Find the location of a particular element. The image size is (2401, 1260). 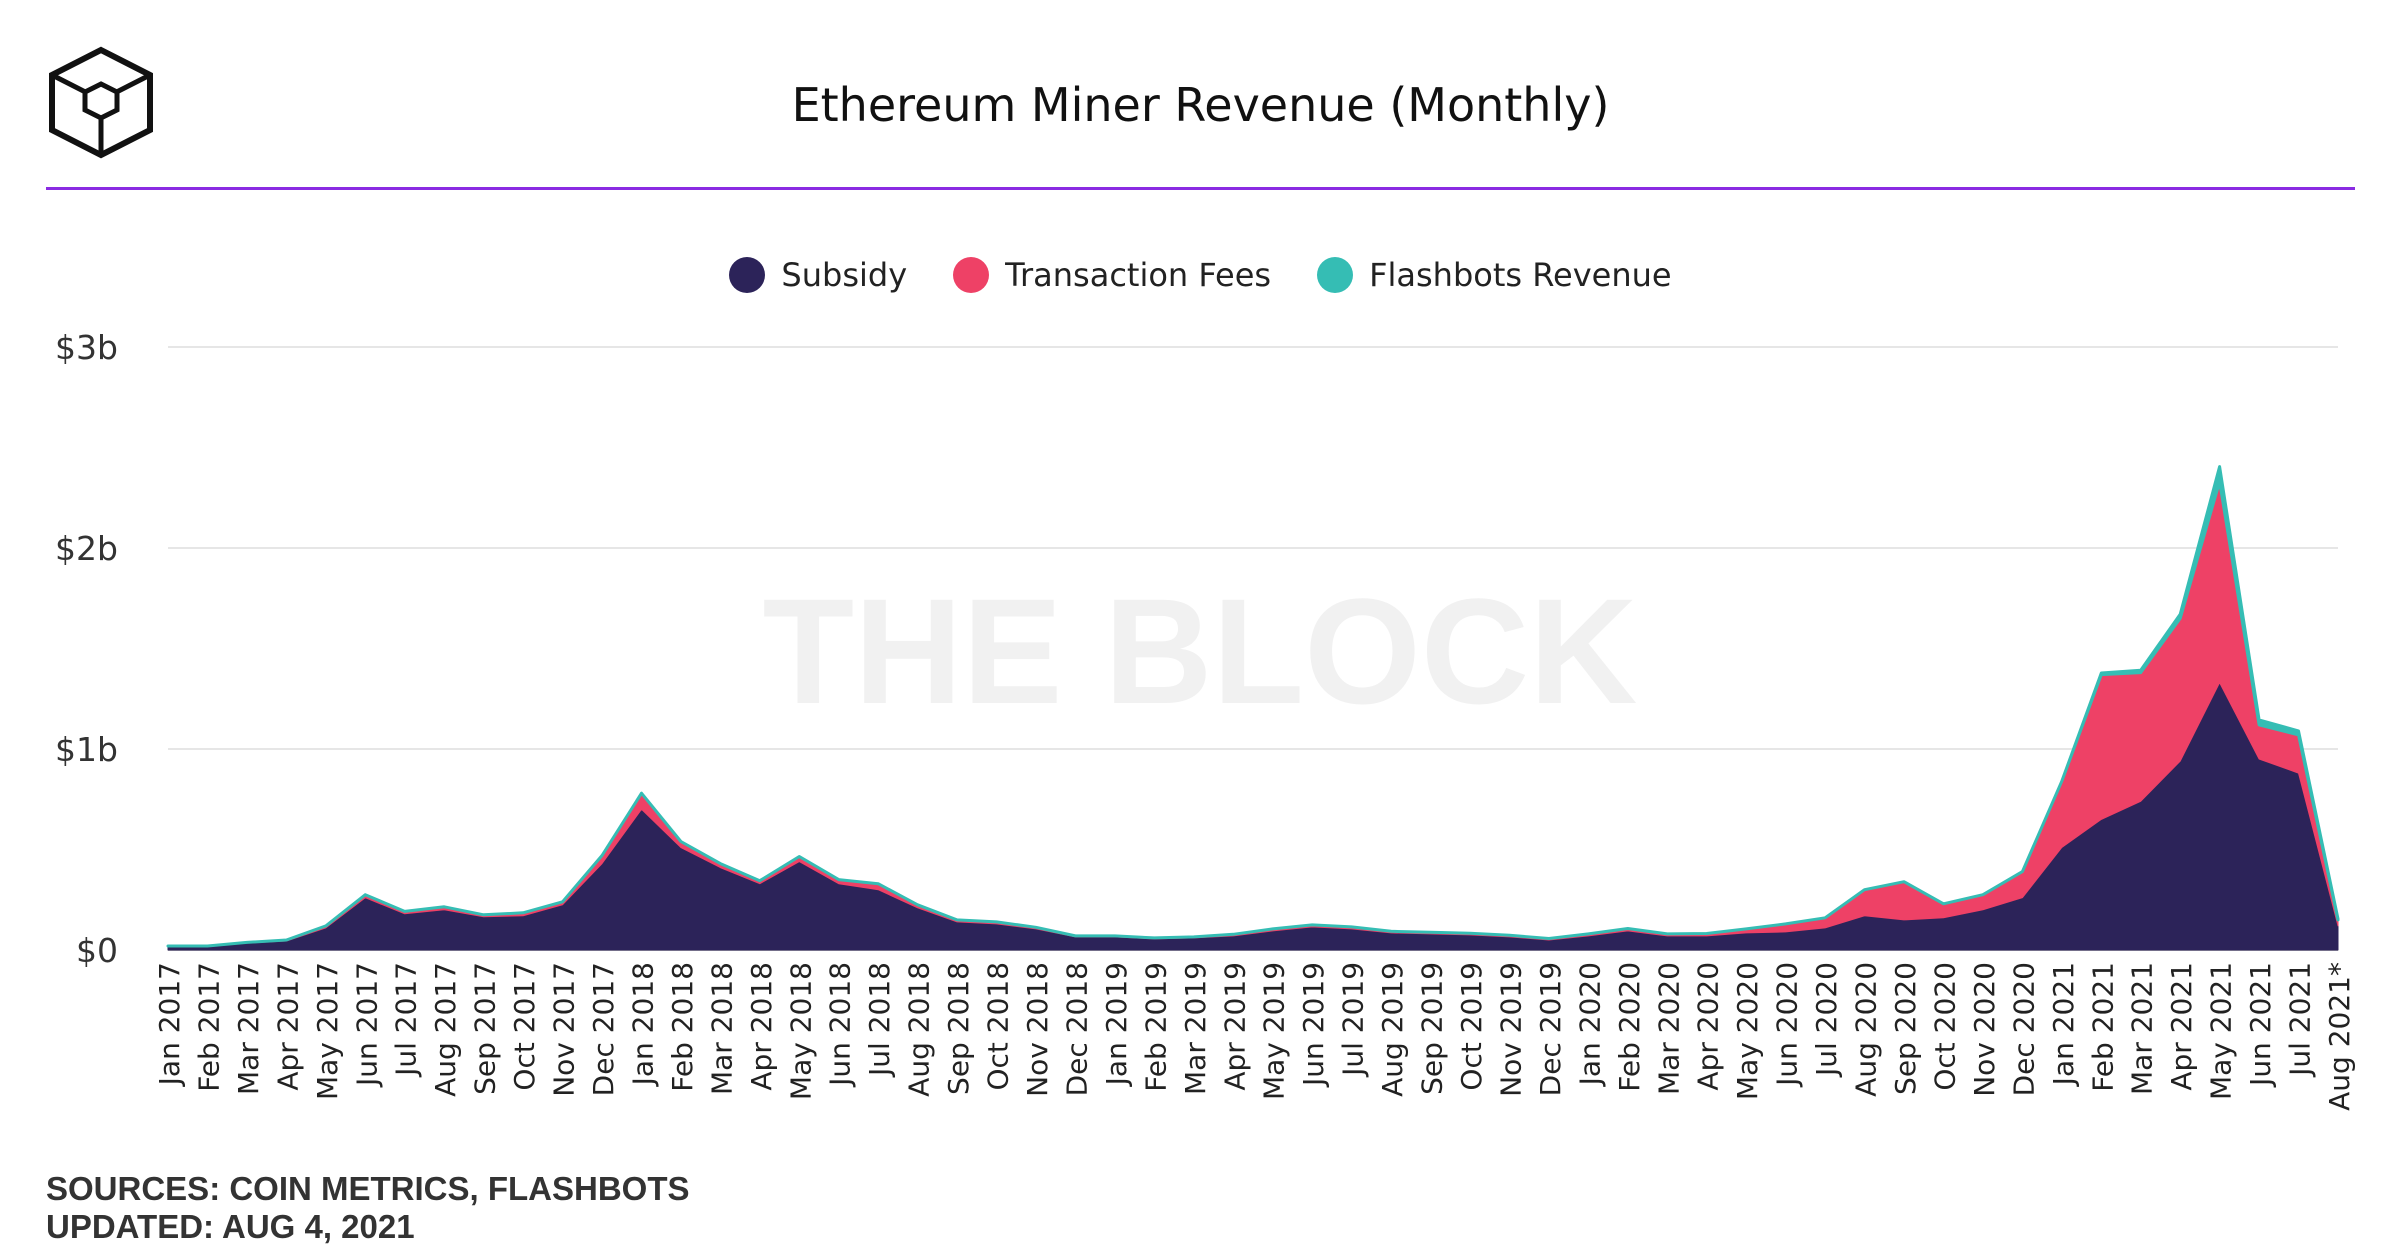

x-tick-label: May 2017 is located at coordinates (327, 1031).